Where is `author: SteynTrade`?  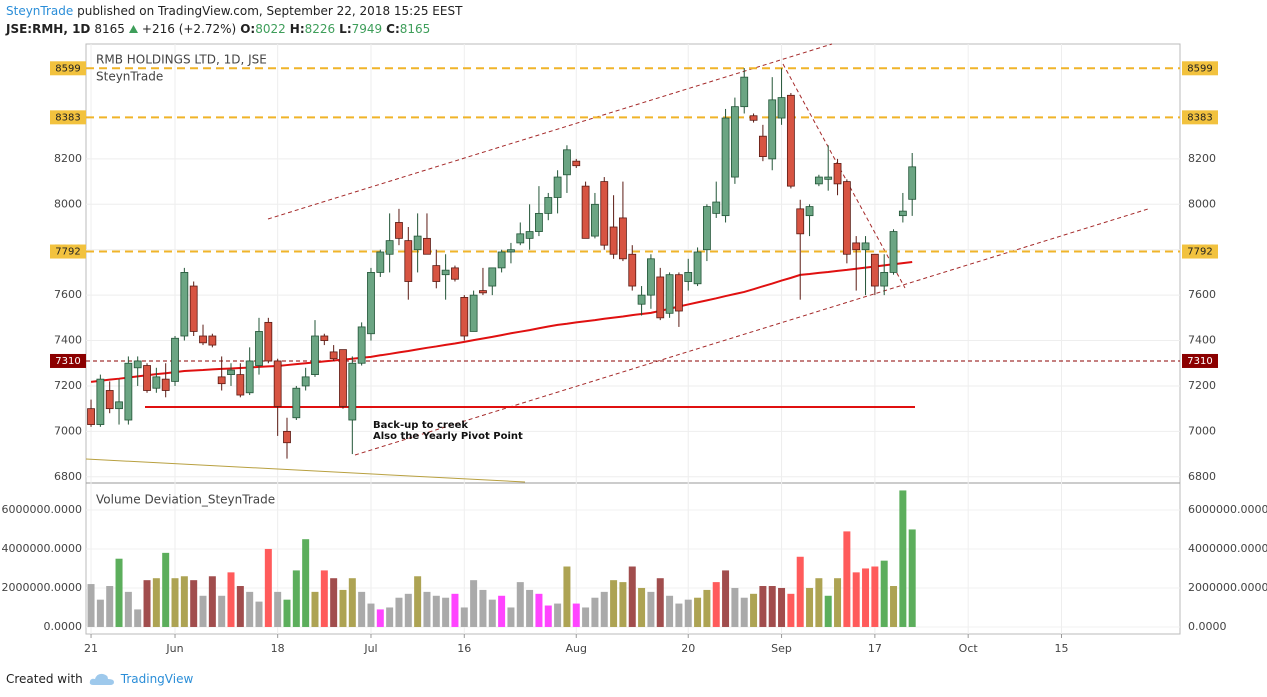
author: SteynTrade is located at coordinates (40, 11).